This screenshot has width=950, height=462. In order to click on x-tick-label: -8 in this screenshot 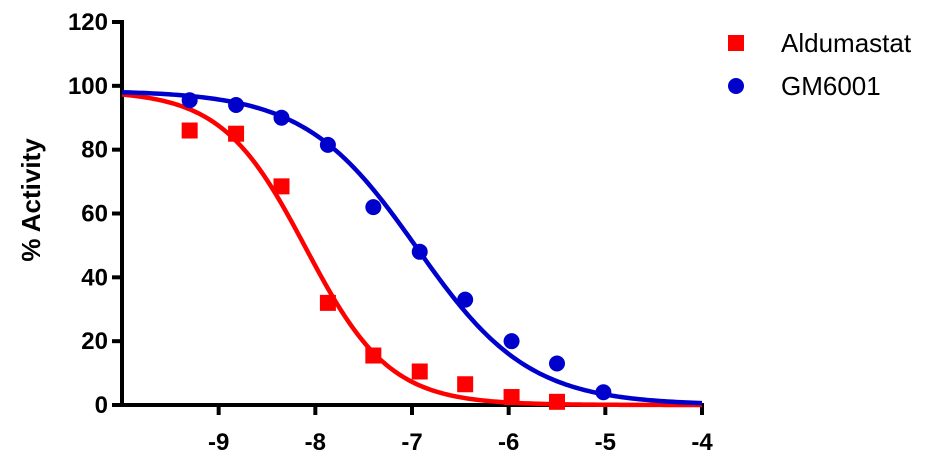, I will do `click(315, 442)`.